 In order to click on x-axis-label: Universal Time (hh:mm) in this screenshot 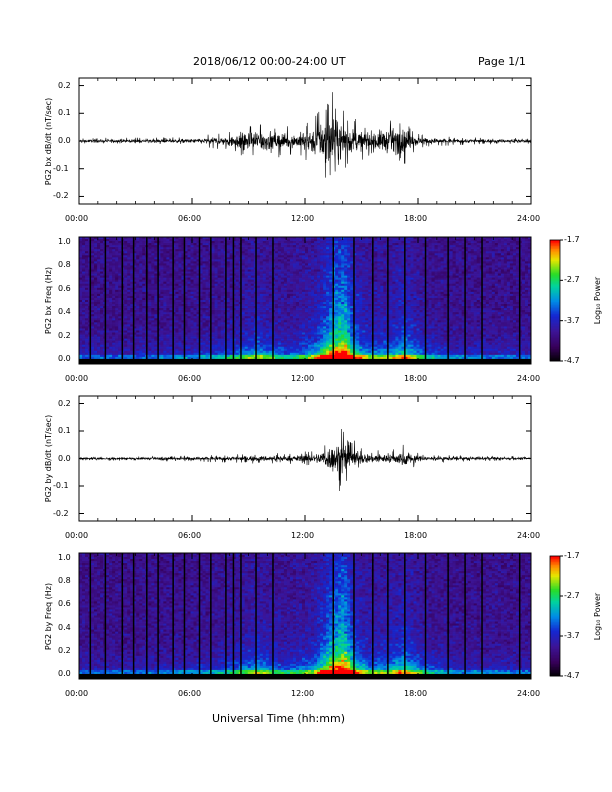, I will do `click(278, 718)`.